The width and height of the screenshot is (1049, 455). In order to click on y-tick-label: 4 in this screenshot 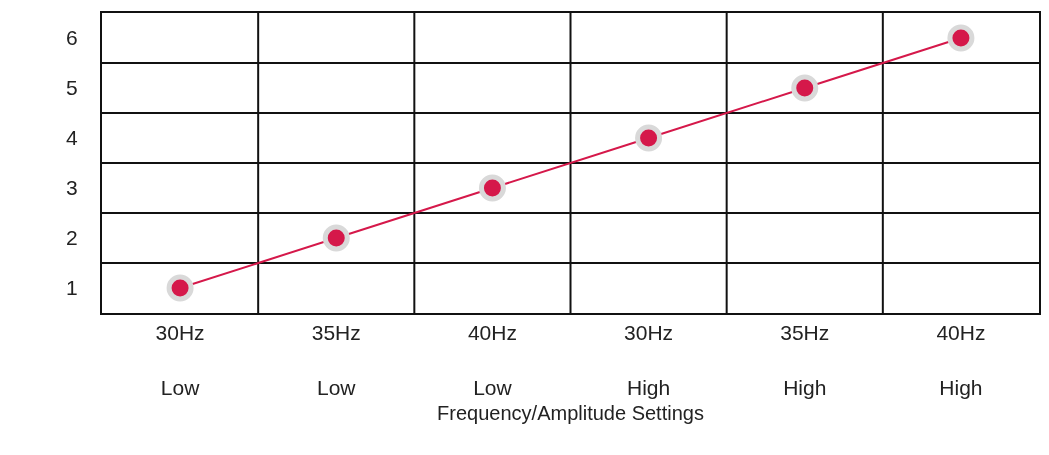, I will do `click(72, 138)`.